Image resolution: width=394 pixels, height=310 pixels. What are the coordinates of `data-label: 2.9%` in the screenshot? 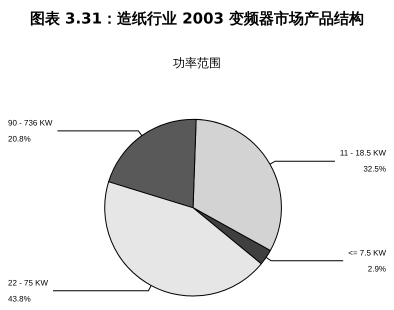 It's located at (377, 269).